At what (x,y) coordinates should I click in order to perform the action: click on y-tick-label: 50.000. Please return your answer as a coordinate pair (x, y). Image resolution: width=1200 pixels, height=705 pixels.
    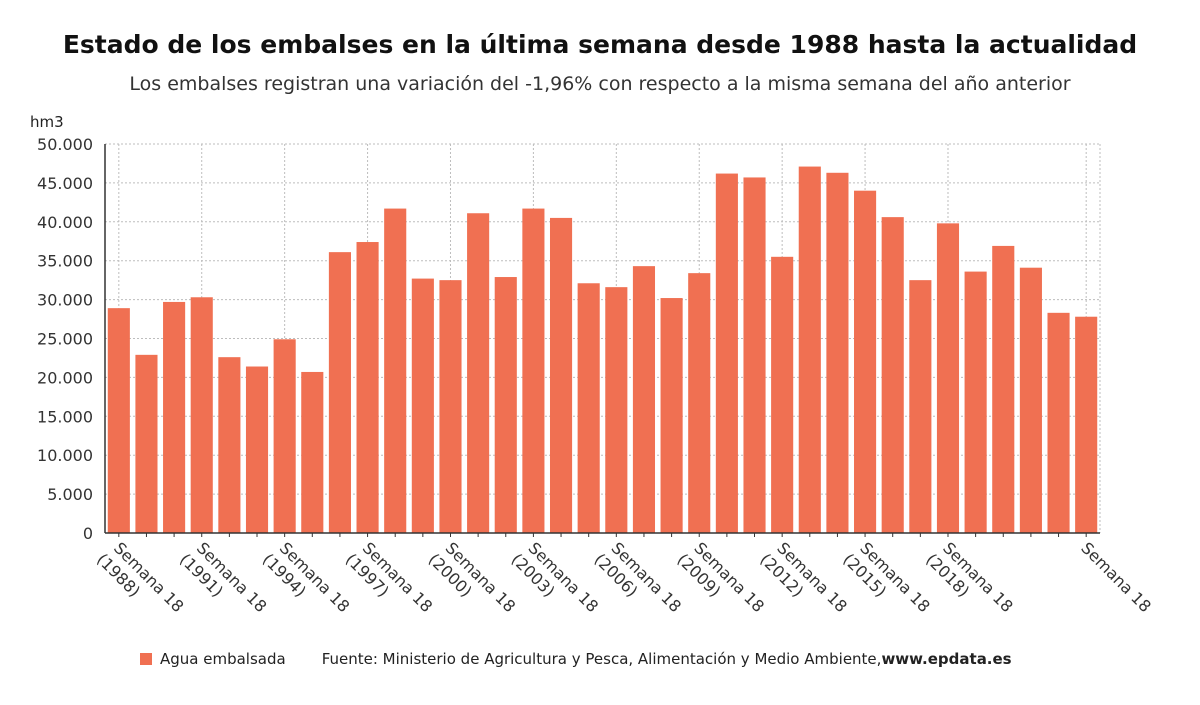
    Looking at the image, I should click on (65, 144).